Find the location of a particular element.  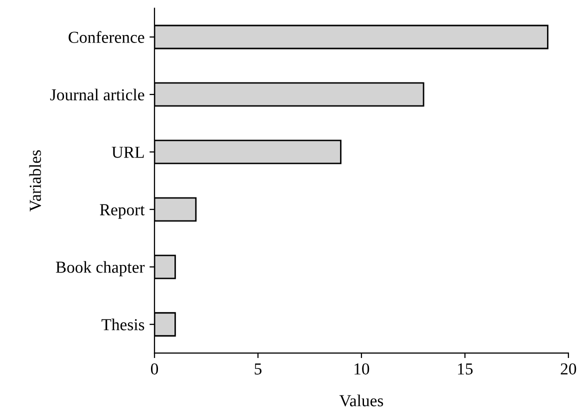

y-axis-title: Variables is located at coordinates (35, 181).